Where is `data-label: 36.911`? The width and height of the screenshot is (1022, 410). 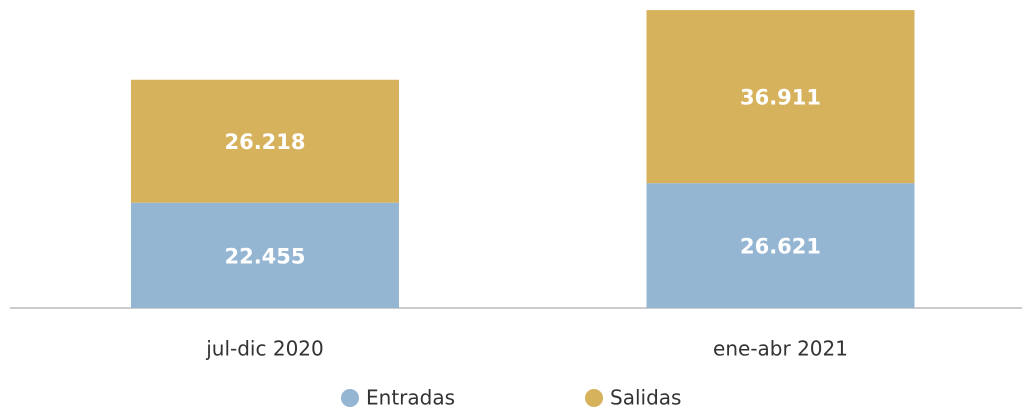
data-label: 36.911 is located at coordinates (780, 98).